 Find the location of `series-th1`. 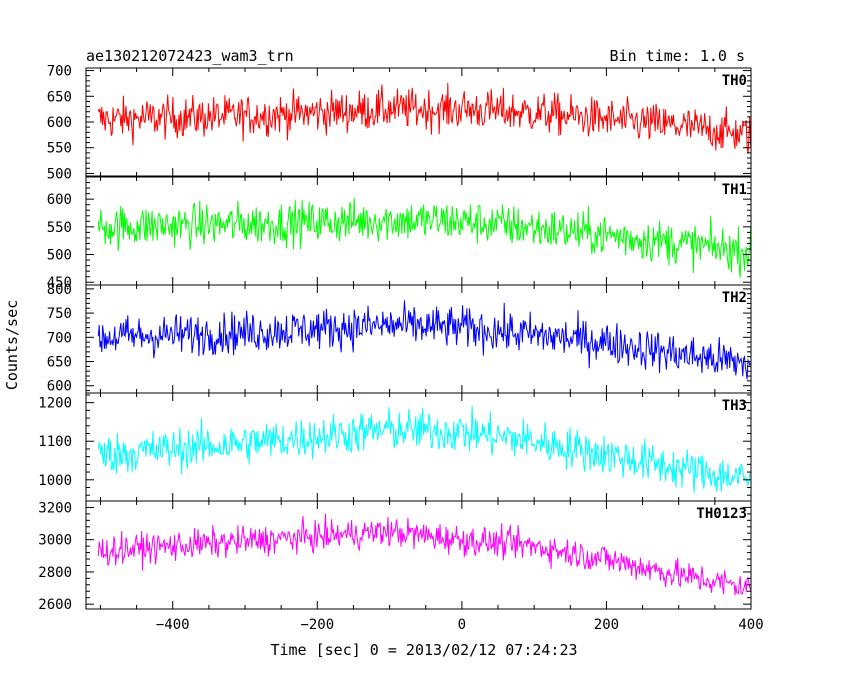

series-th1 is located at coordinates (424, 237).